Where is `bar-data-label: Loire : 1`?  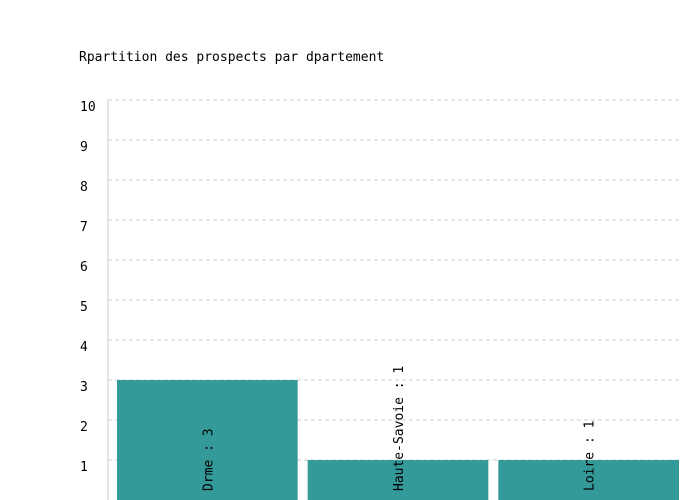
bar-data-label: Loire : 1 is located at coordinates (590, 456).